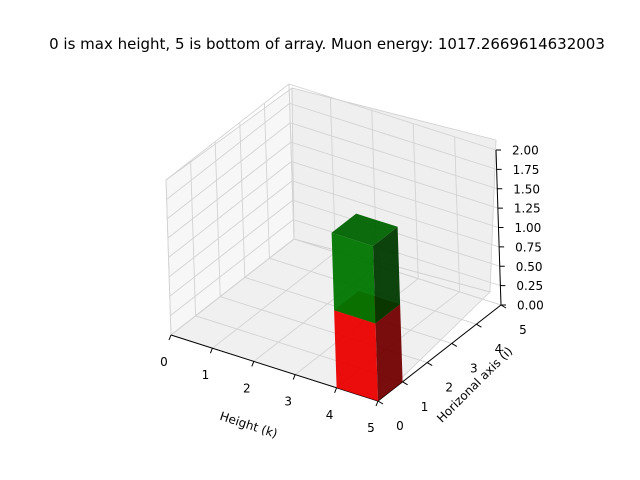 The height and width of the screenshot is (480, 640). What do you see at coordinates (400, 426) in the screenshot?
I see `y-tick-label: 0` at bounding box center [400, 426].